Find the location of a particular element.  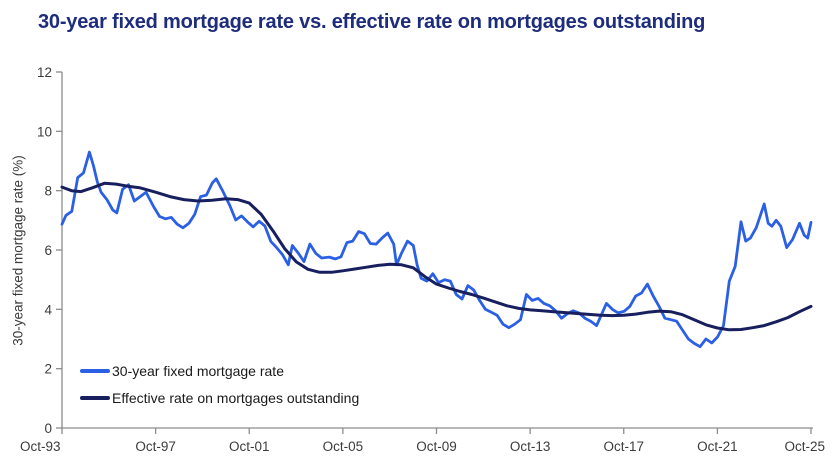

x-tick-label: Oct-05 is located at coordinates (343, 446).